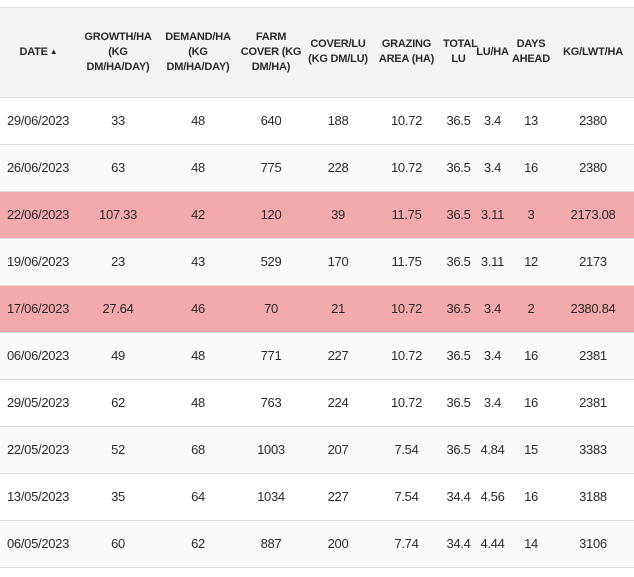 The width and height of the screenshot is (634, 577). I want to click on column-header-label: TOTAL, so click(460, 44).